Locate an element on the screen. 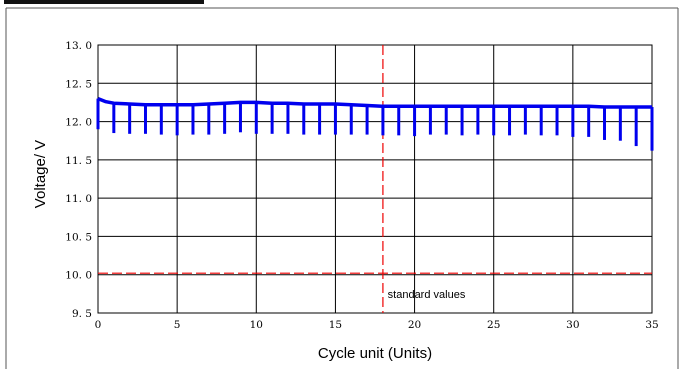 This screenshot has height=369, width=684. x-tick-label: 5 is located at coordinates (177, 325).